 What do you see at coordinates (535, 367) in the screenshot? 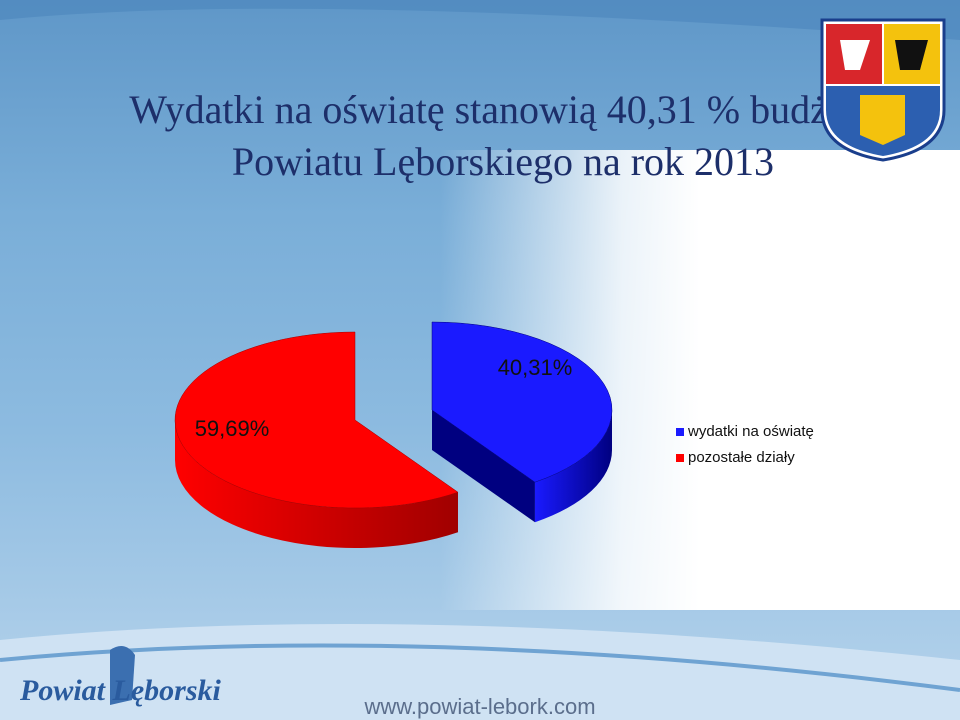
I see `data-label: 40,31%` at bounding box center [535, 367].